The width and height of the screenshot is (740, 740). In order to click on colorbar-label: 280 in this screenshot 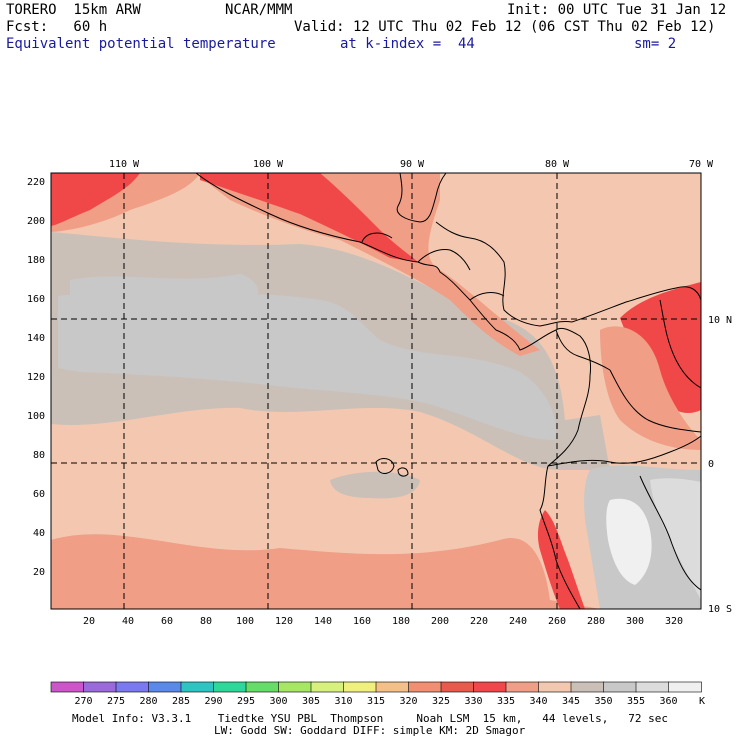, I will do `click(148, 701)`.